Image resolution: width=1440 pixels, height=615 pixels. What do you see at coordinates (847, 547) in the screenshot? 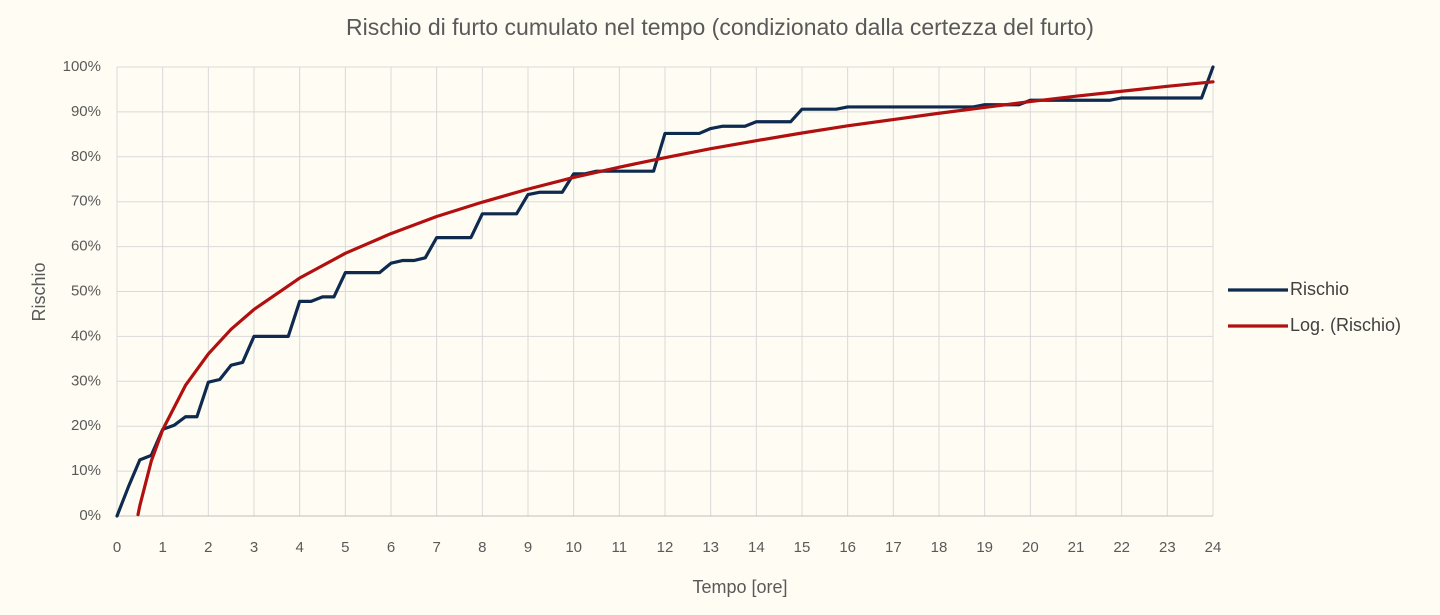
I see `x-tick-label: 16` at bounding box center [847, 547].